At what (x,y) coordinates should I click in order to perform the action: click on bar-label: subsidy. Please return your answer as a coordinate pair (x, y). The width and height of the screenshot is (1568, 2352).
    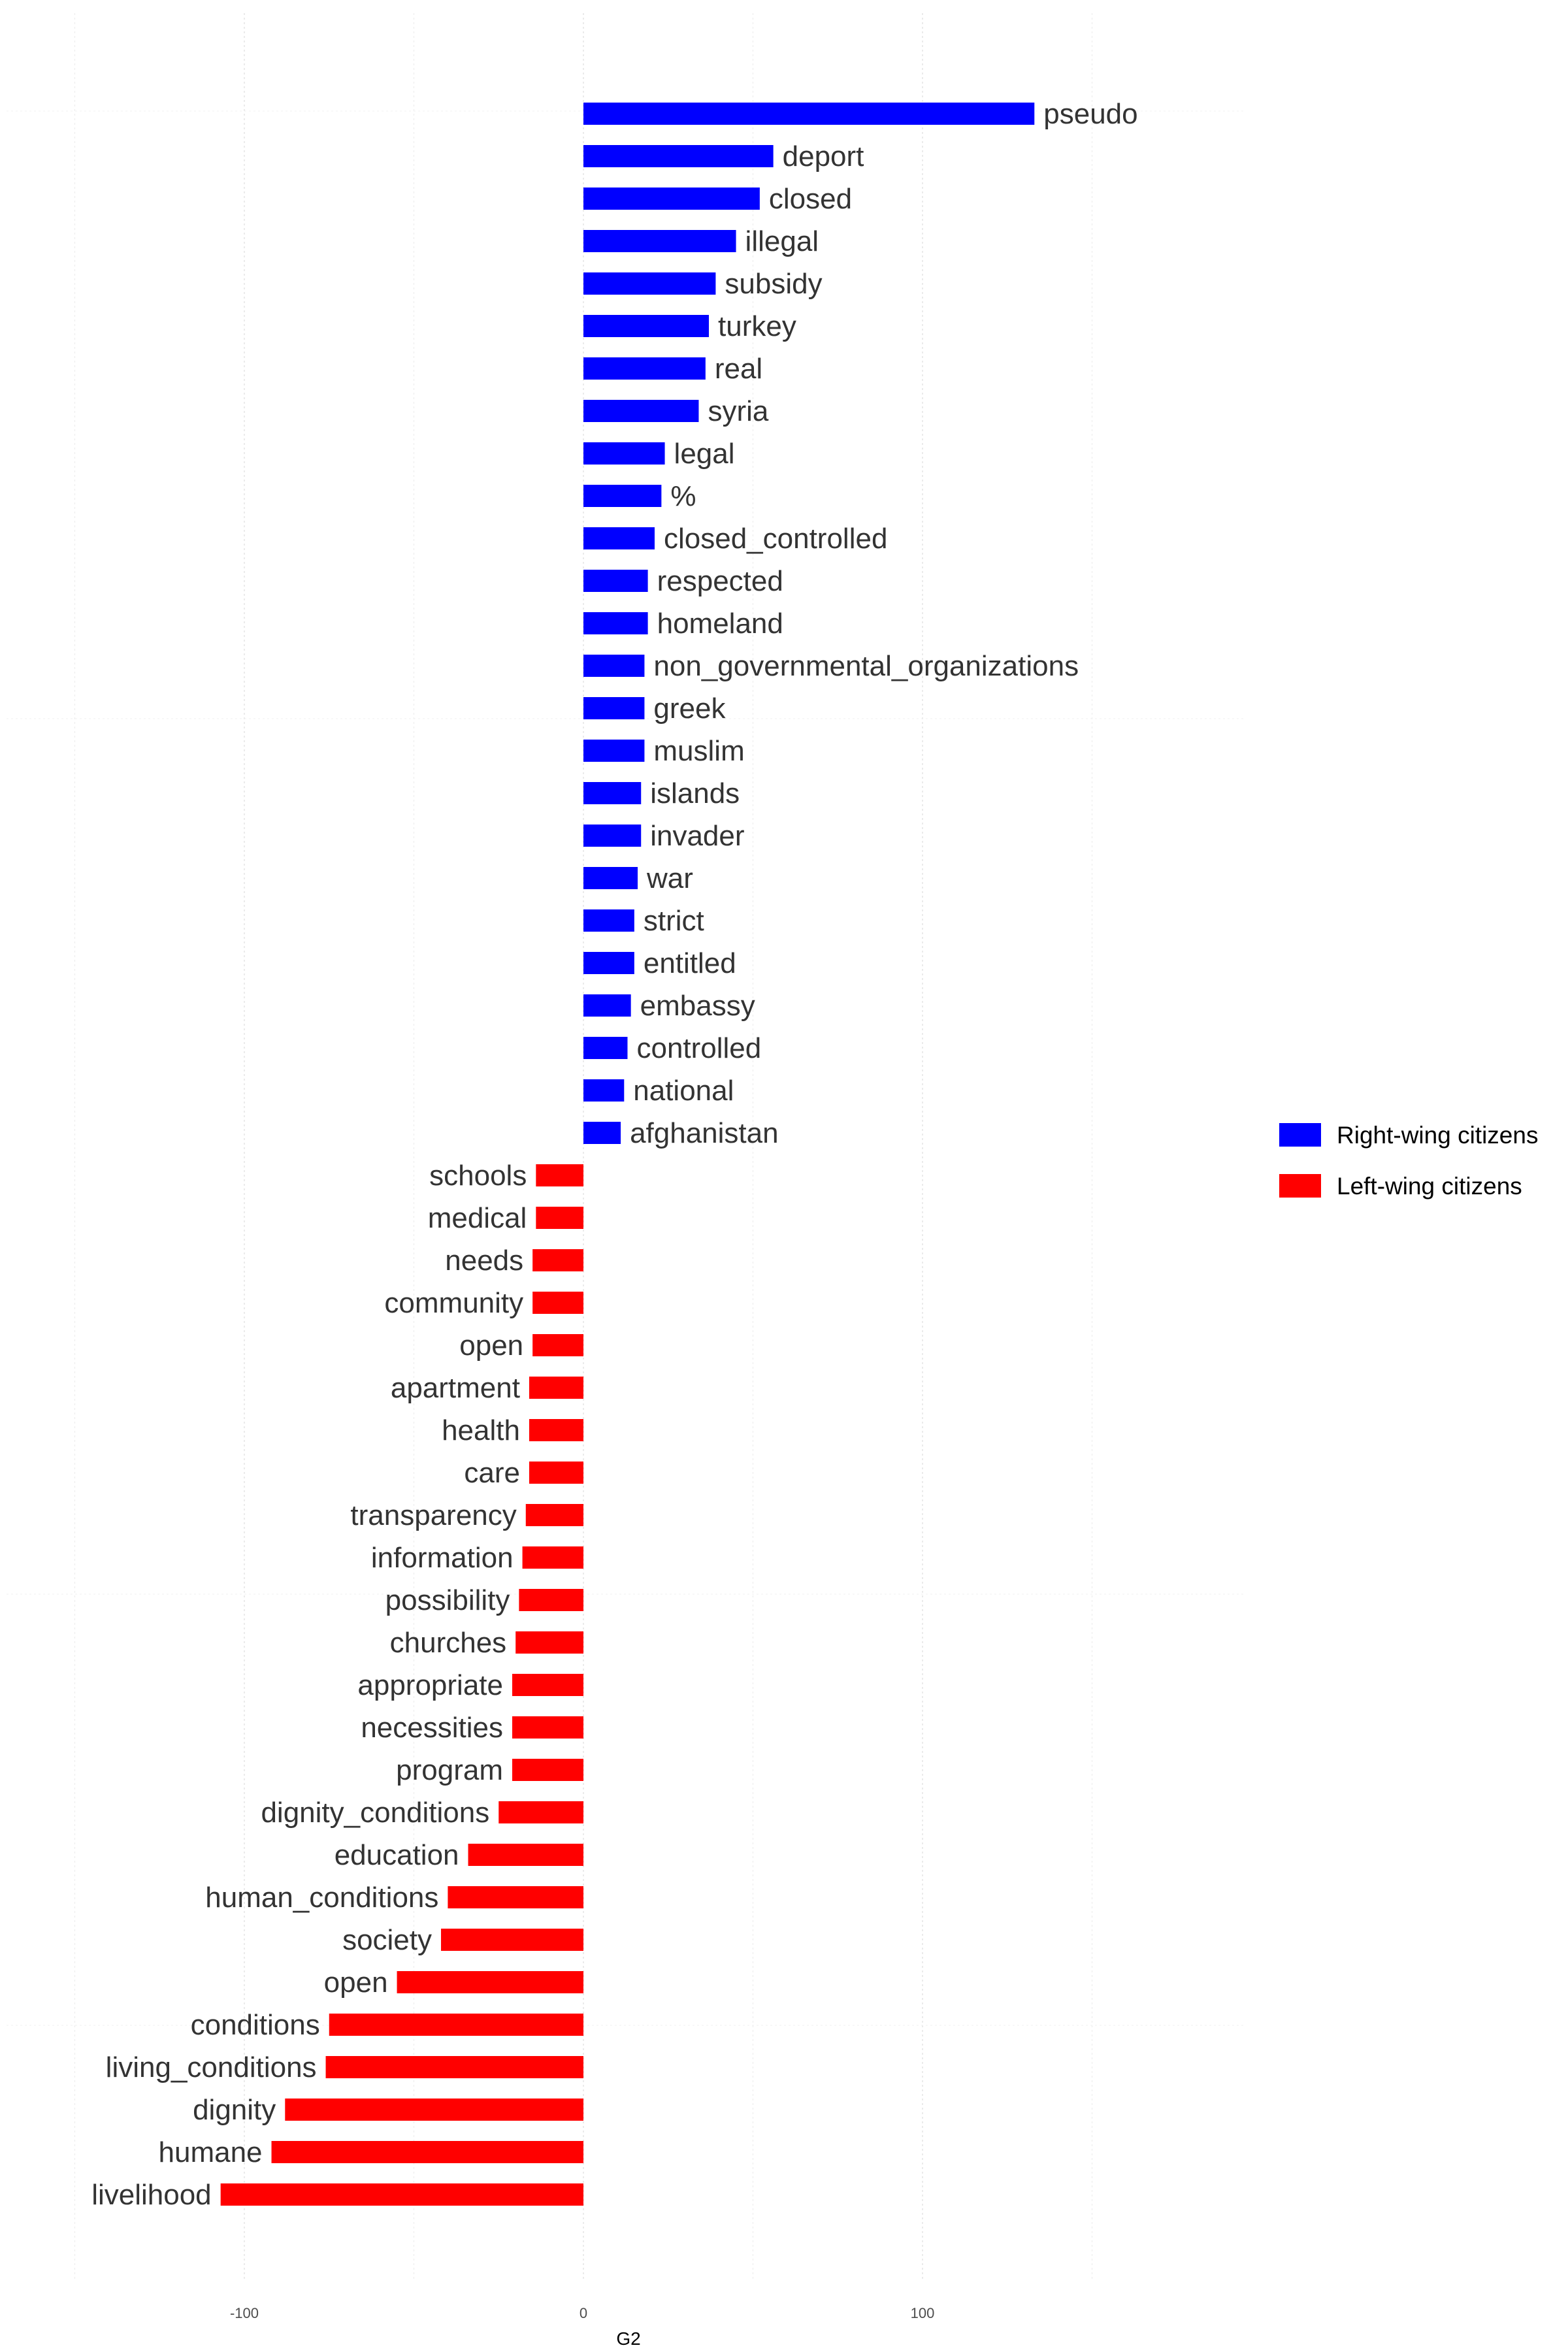
    Looking at the image, I should click on (773, 284).